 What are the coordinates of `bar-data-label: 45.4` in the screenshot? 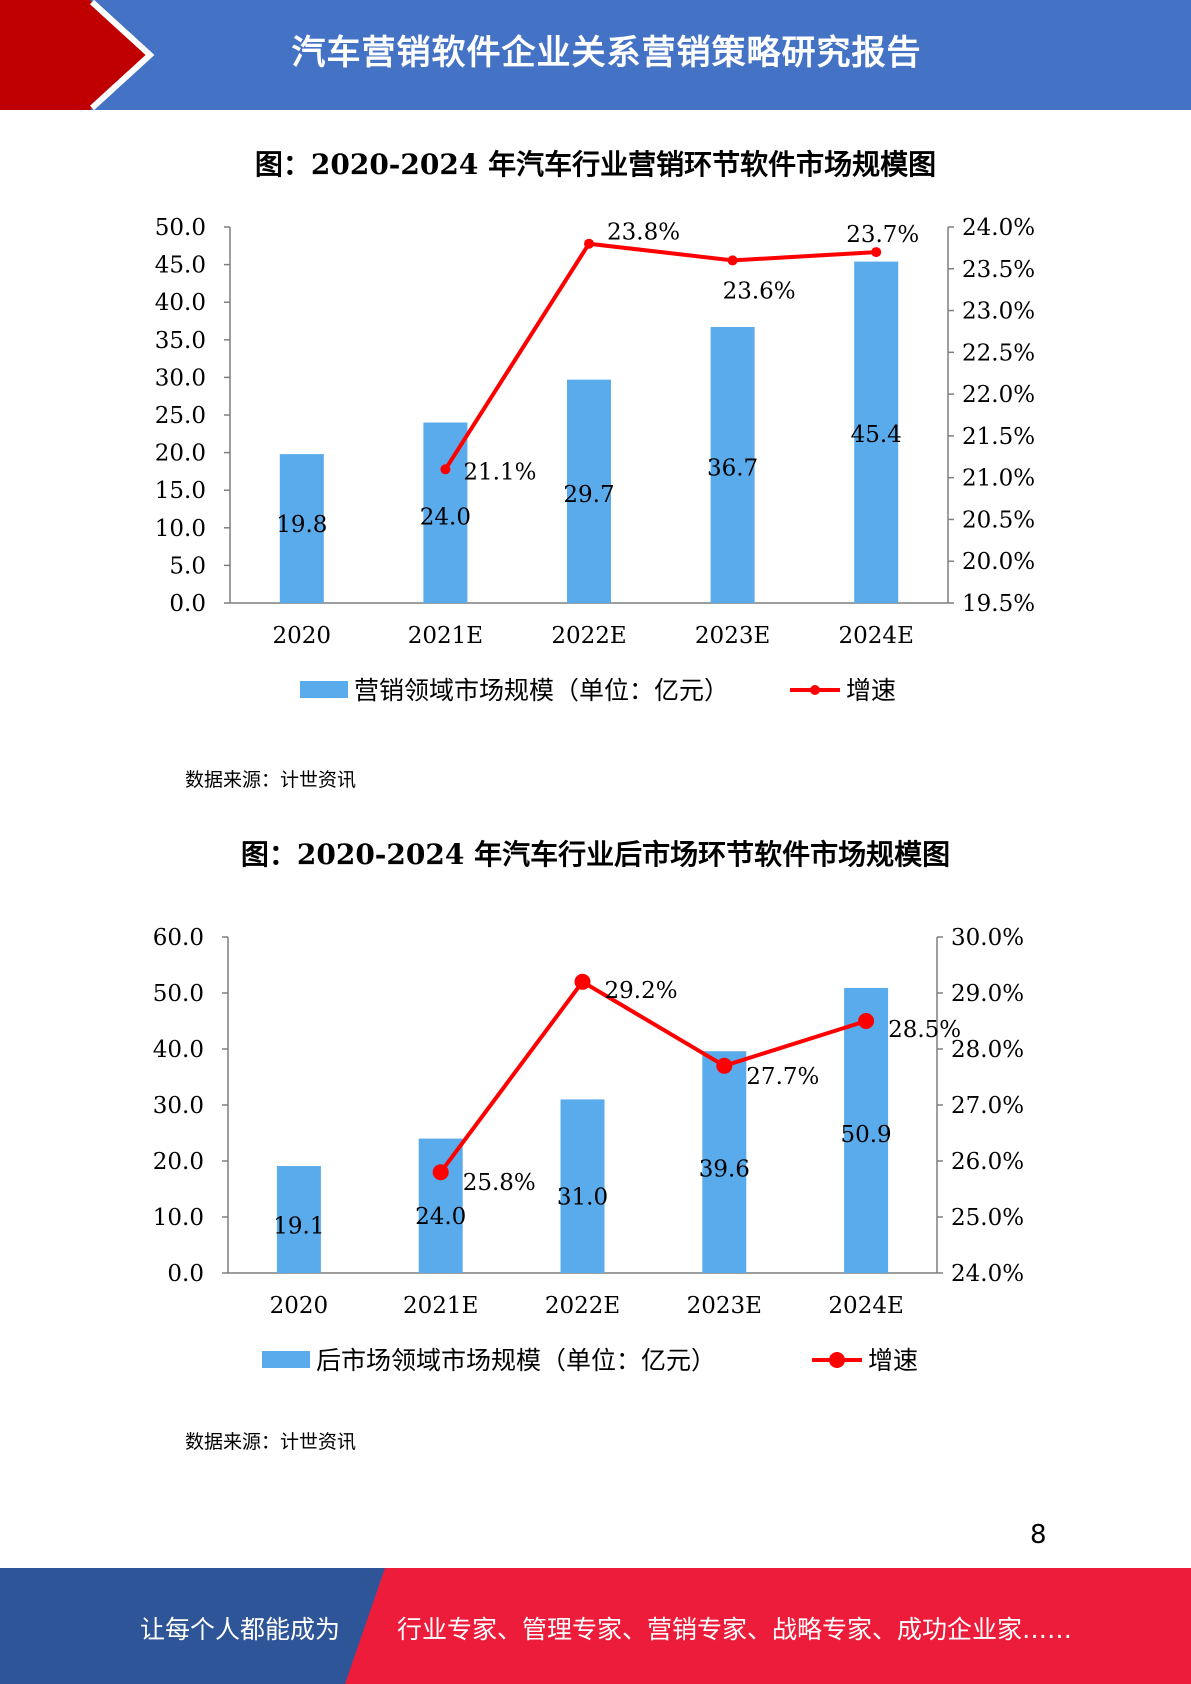 It's located at (876, 435).